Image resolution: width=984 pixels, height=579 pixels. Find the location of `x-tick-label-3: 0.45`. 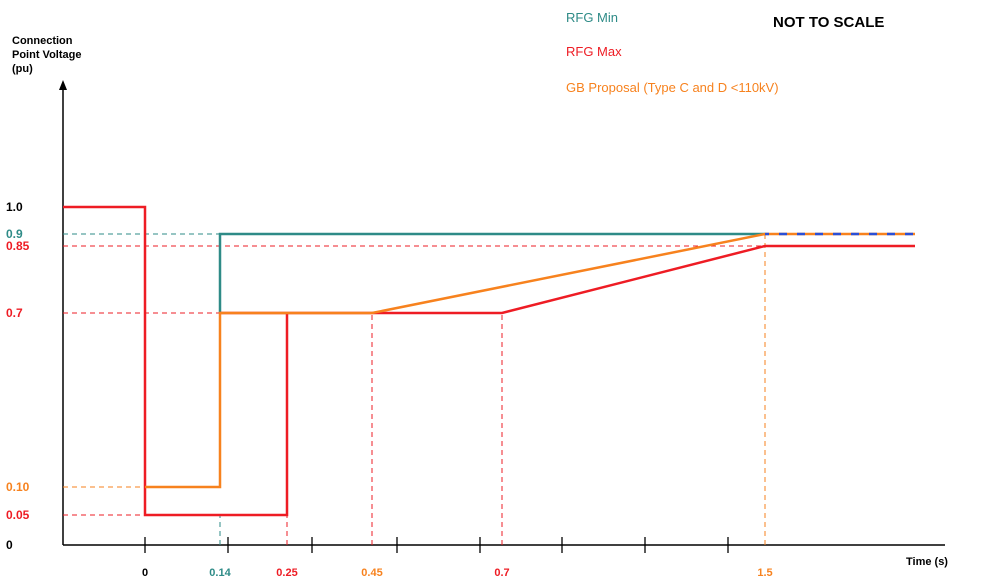

x-tick-label-3: 0.45 is located at coordinates (371, 573).